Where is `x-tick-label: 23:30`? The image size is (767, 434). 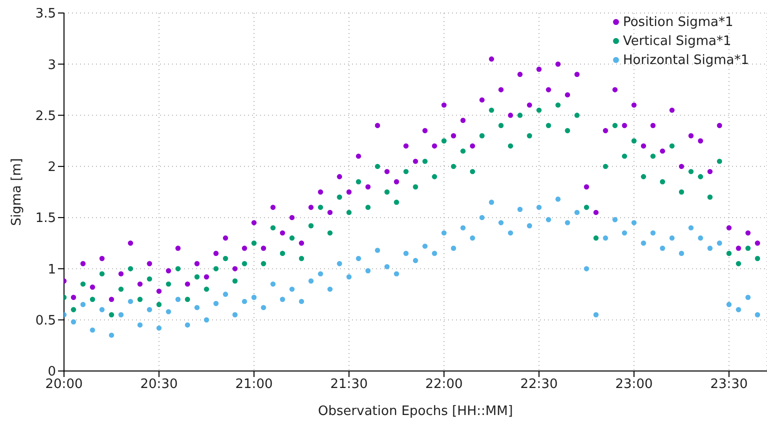
x-tick-label: 23:30 is located at coordinates (729, 384).